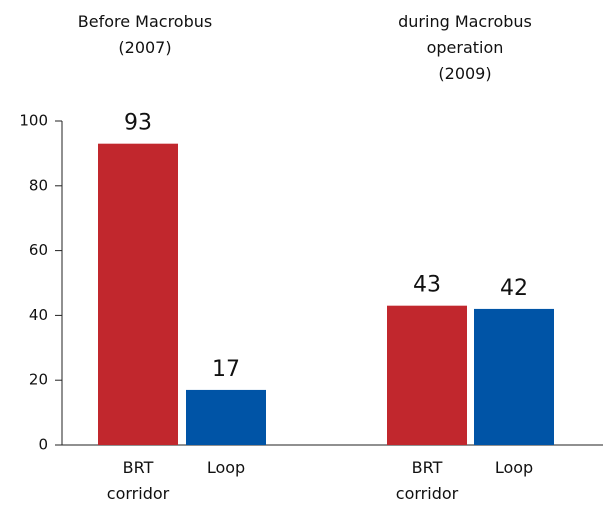  Describe the element at coordinates (226, 369) in the screenshot. I see `value-label: 17` at that location.